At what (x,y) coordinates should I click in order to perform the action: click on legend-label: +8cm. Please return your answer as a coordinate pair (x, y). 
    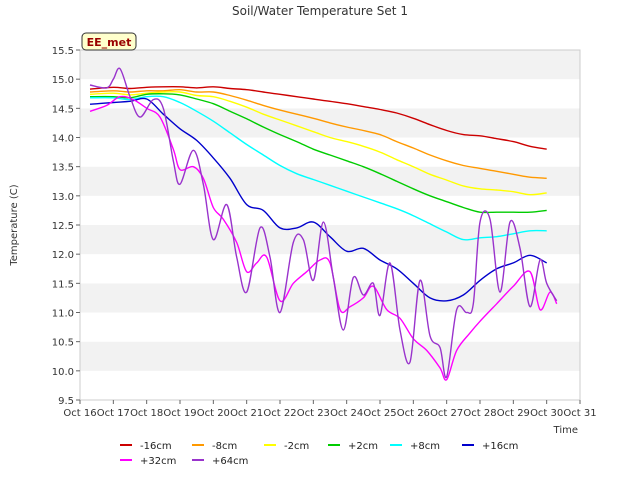
    Looking at the image, I should click on (425, 446).